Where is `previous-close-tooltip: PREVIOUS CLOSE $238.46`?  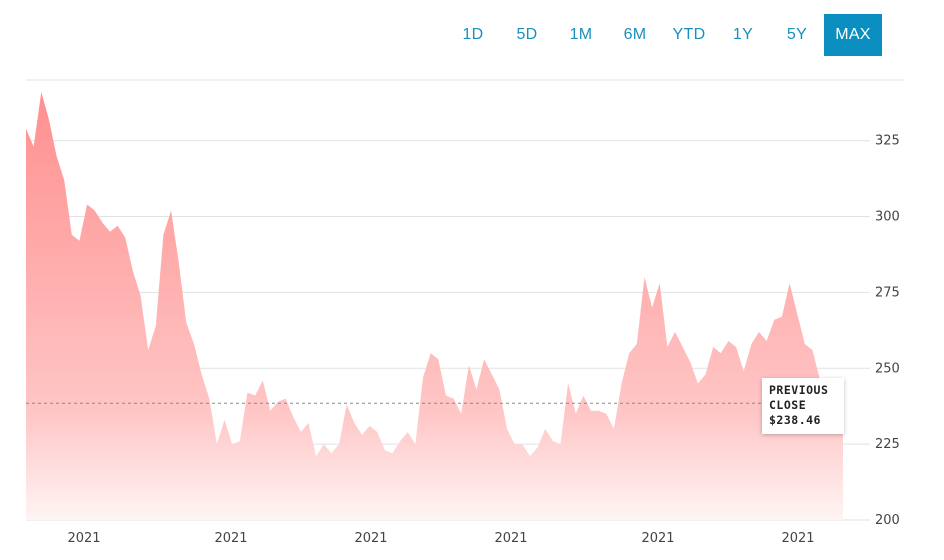
previous-close-tooltip: PREVIOUS CLOSE $238.46 is located at coordinates (803, 406).